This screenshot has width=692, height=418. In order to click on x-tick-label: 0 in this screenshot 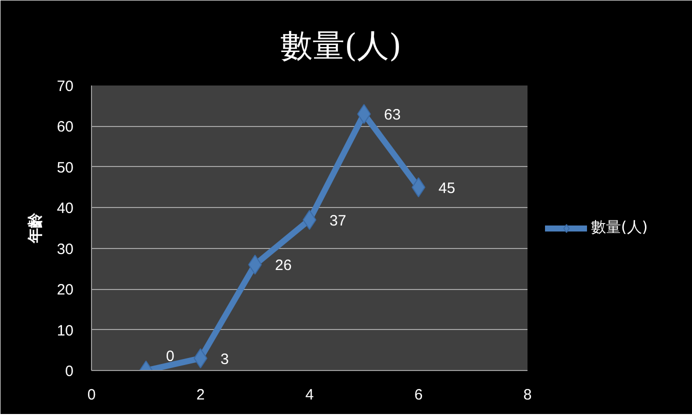, I will do `click(91, 395)`.